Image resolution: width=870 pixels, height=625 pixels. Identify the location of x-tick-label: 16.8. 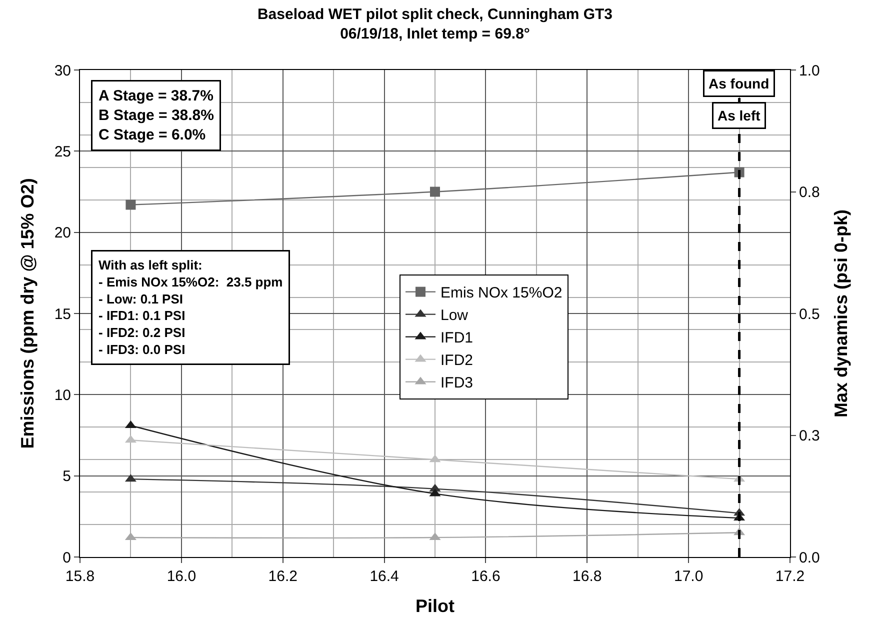
(587, 576).